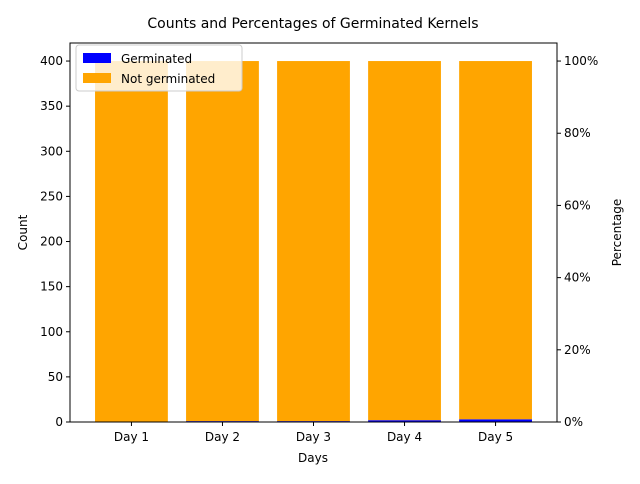 This screenshot has height=484, width=640. Describe the element at coordinates (51, 61) in the screenshot. I see `y-tick-label: 400` at that location.